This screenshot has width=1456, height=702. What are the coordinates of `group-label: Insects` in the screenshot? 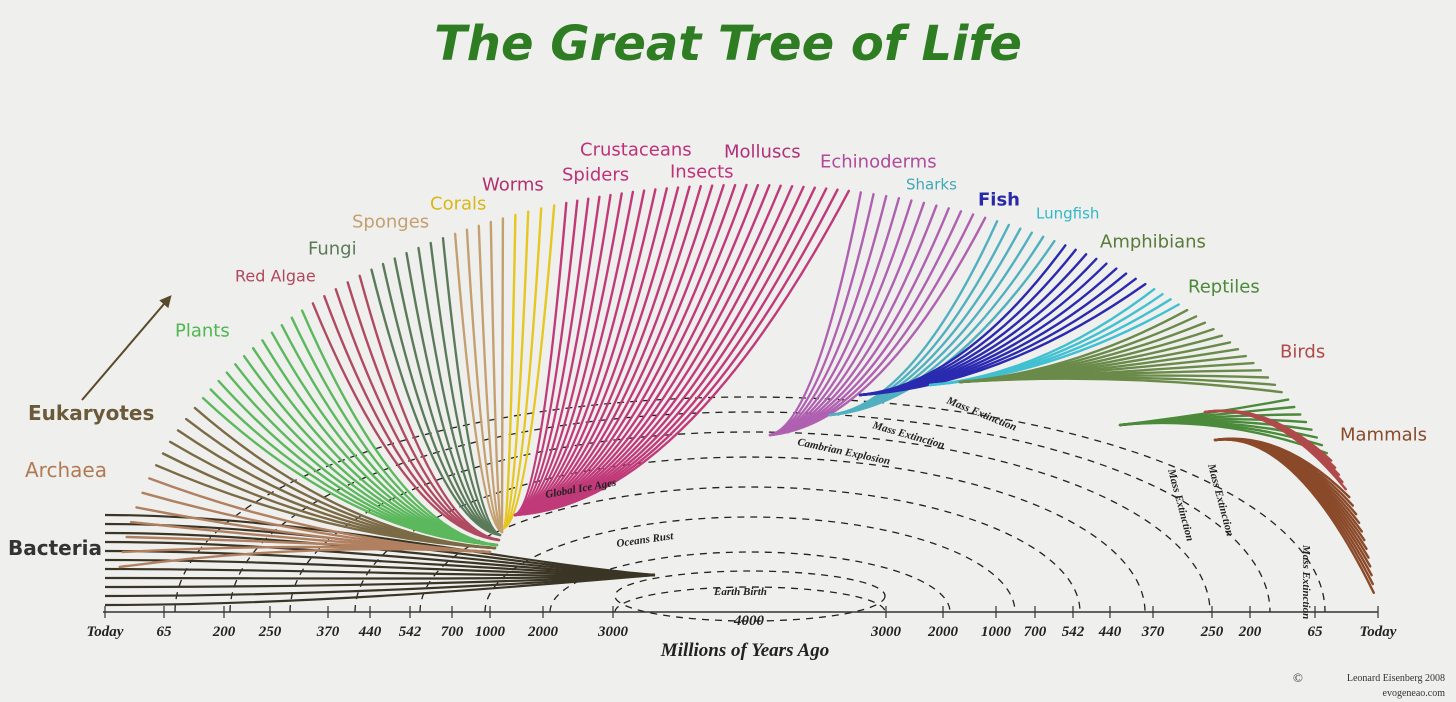 It's located at (702, 171).